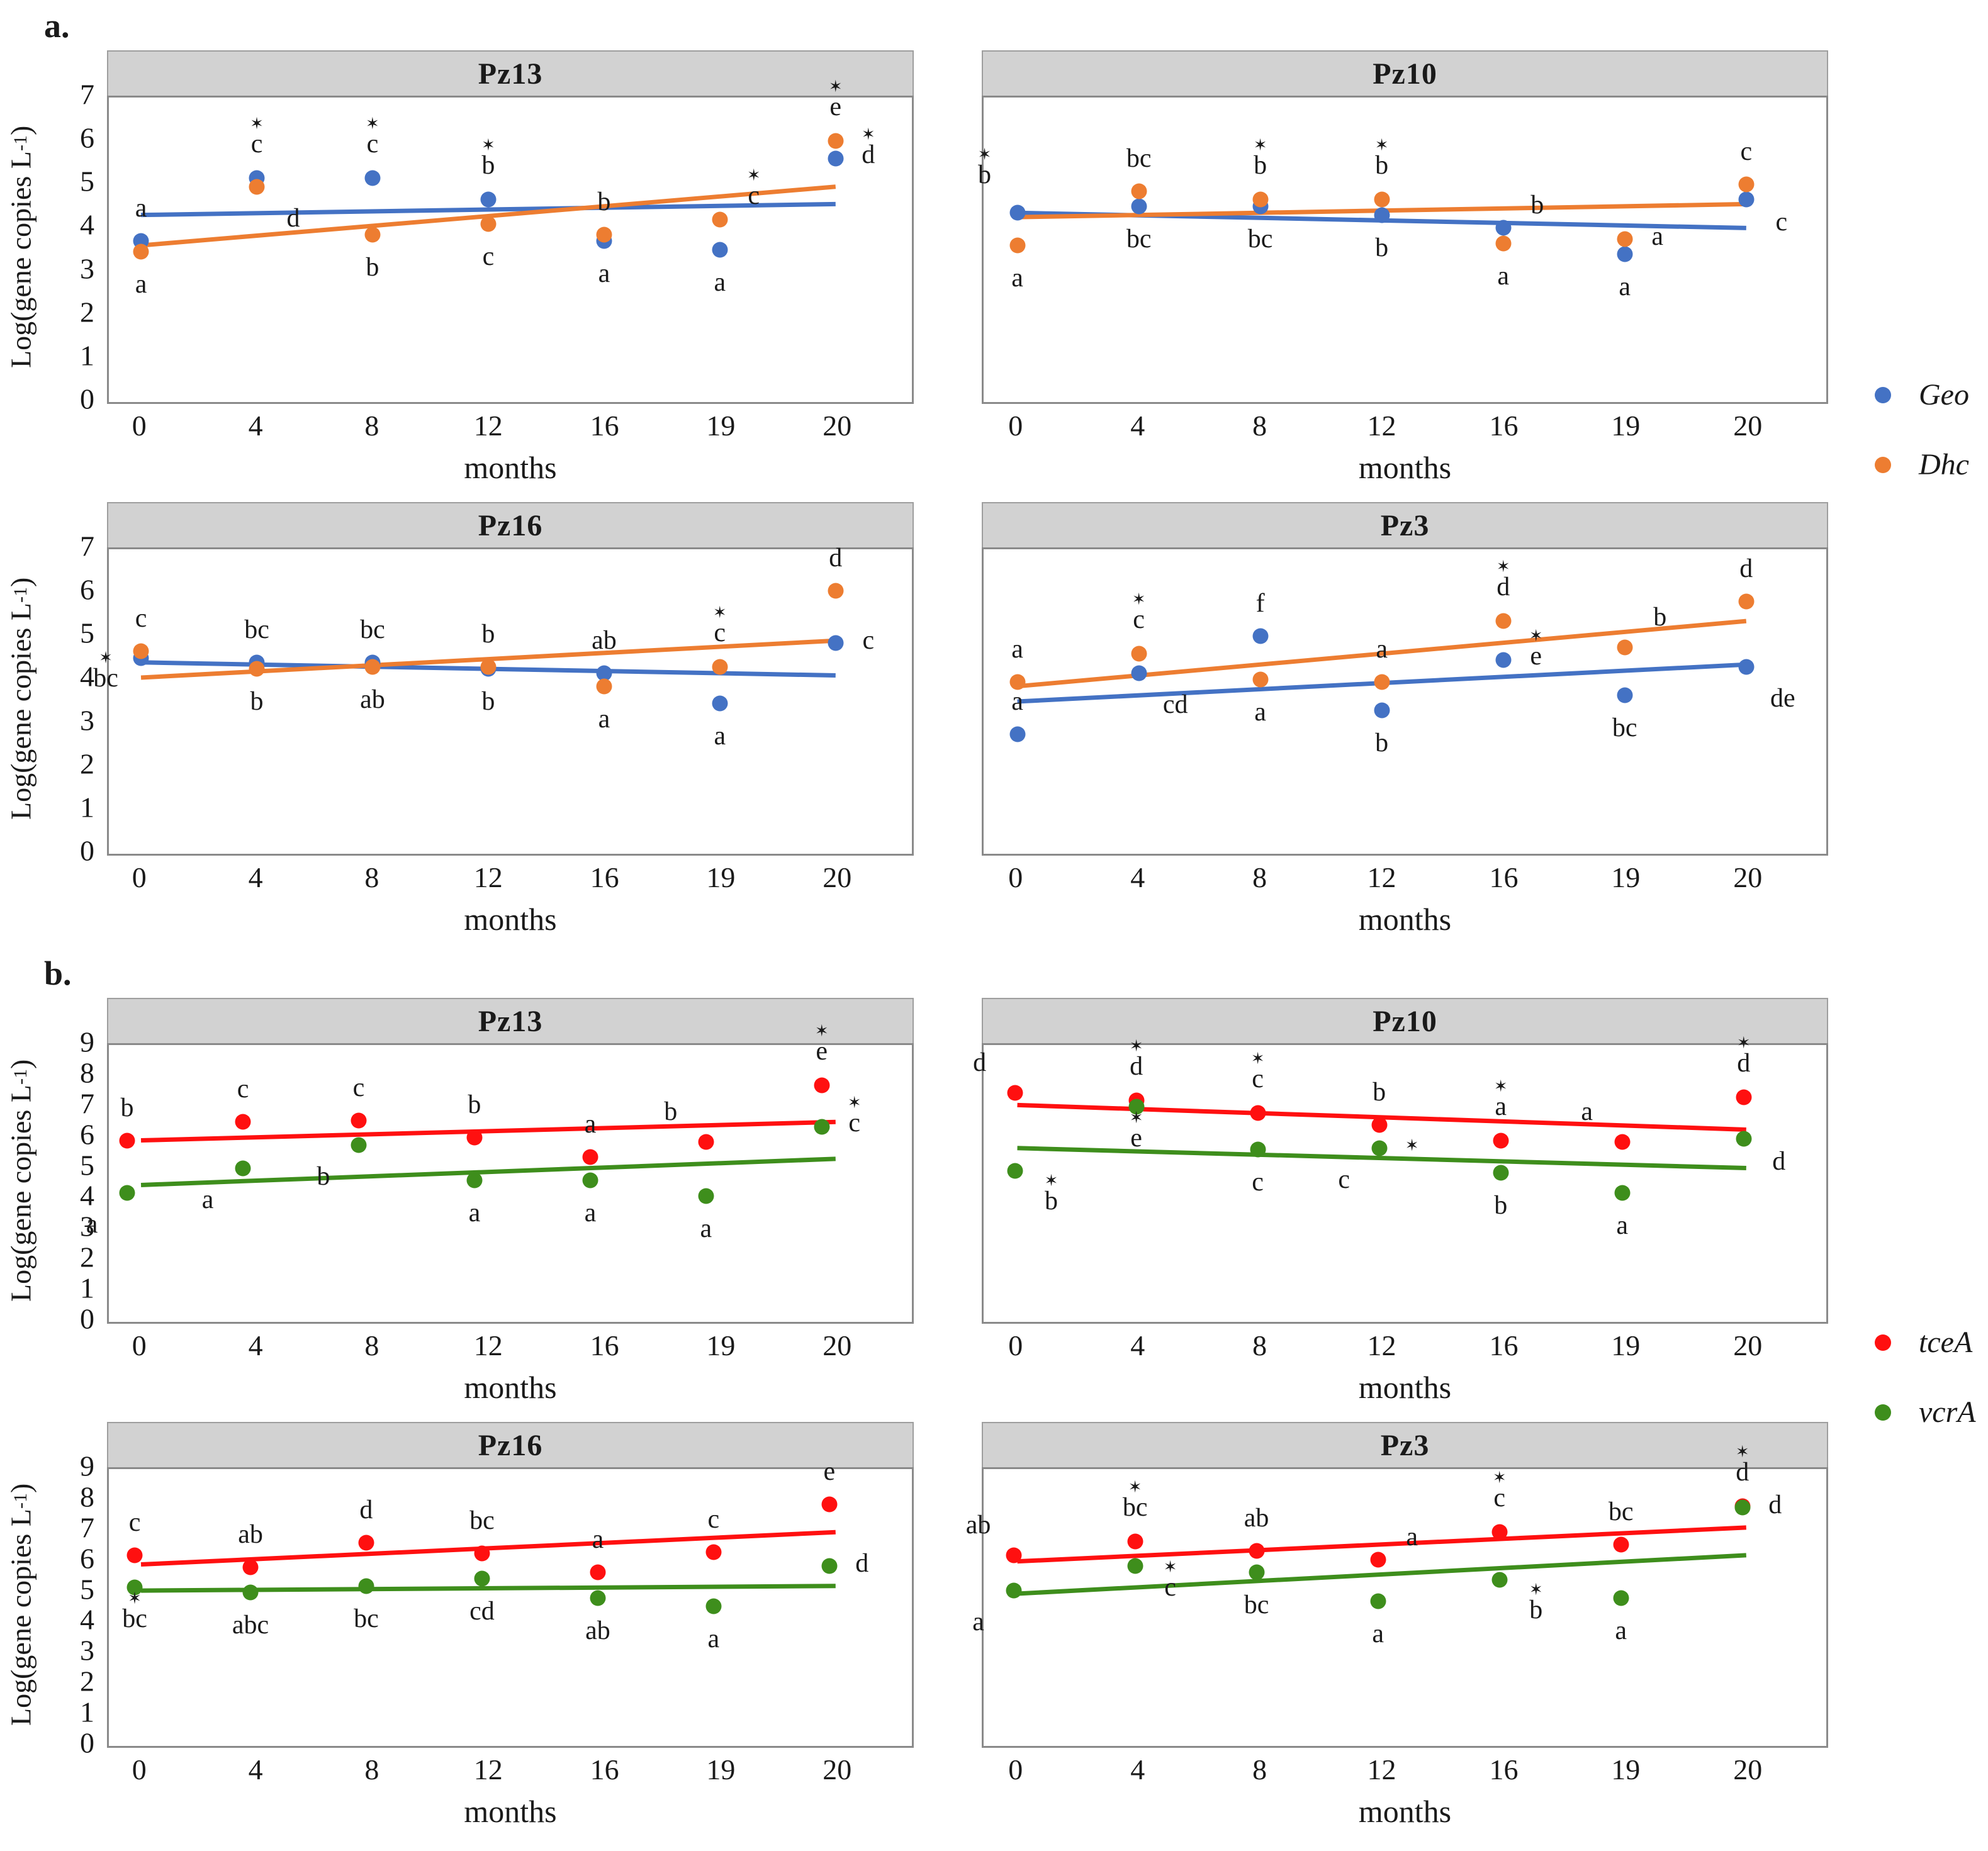 The height and width of the screenshot is (1851, 1988). I want to click on y-axis: Log(gene copies L -1) 7 6 5 4 3 2 1 0, so click(53, 232).